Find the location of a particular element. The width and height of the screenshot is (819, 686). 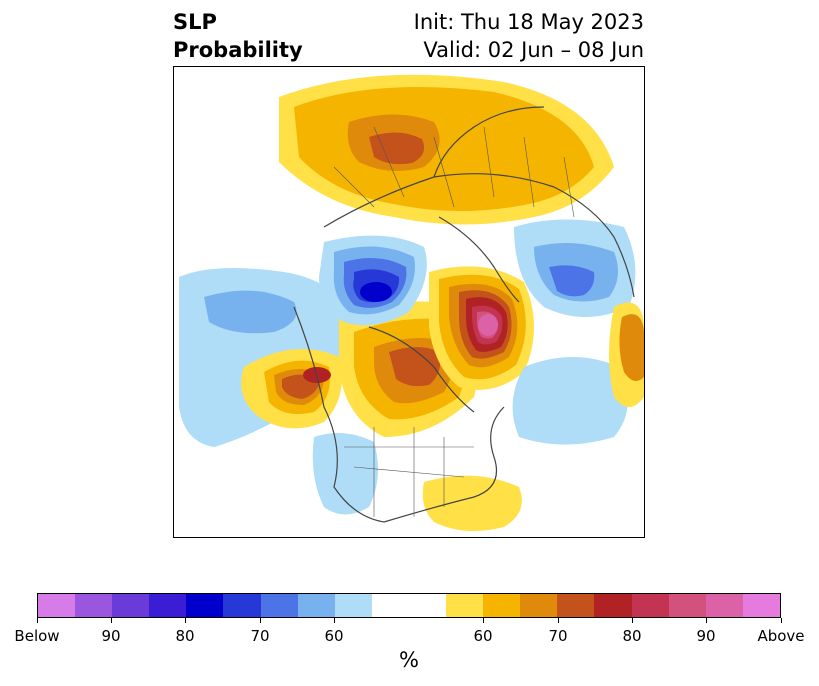

colorbar is located at coordinates (409, 605).